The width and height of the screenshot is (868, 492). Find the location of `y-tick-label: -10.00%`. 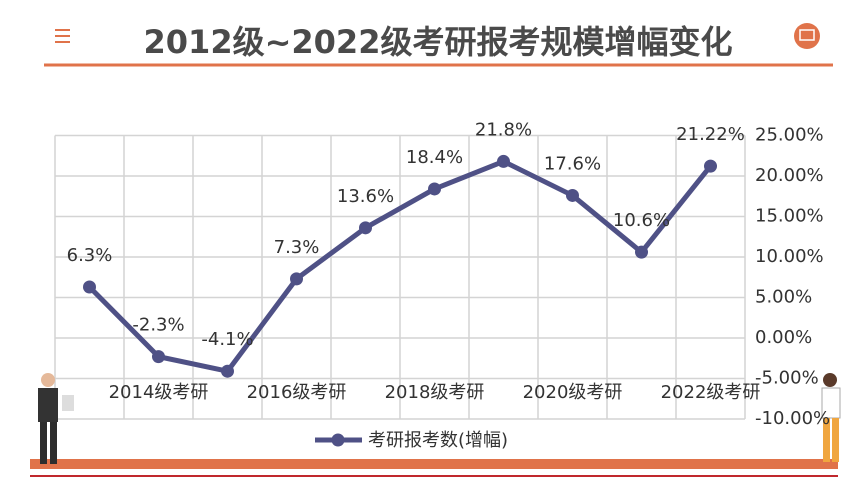

y-tick-label: -10.00% is located at coordinates (792, 418).